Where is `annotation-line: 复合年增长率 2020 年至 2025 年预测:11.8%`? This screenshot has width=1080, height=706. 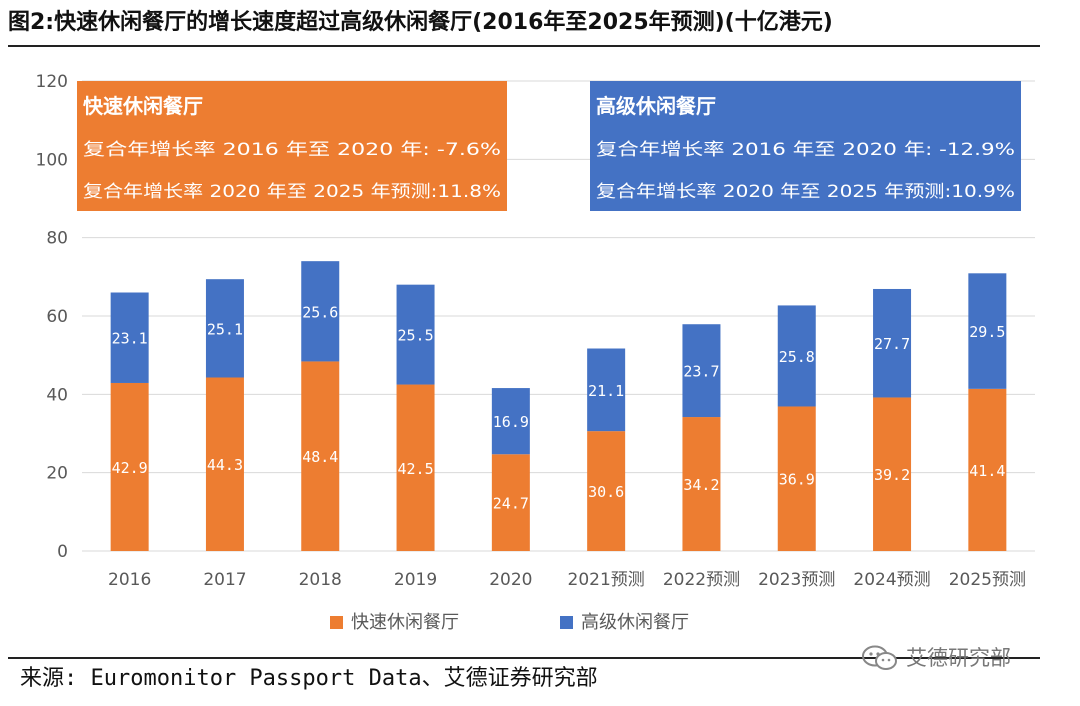 annotation-line: 复合年增长率 2020 年至 2025 年预测:11.8% is located at coordinates (292, 192).